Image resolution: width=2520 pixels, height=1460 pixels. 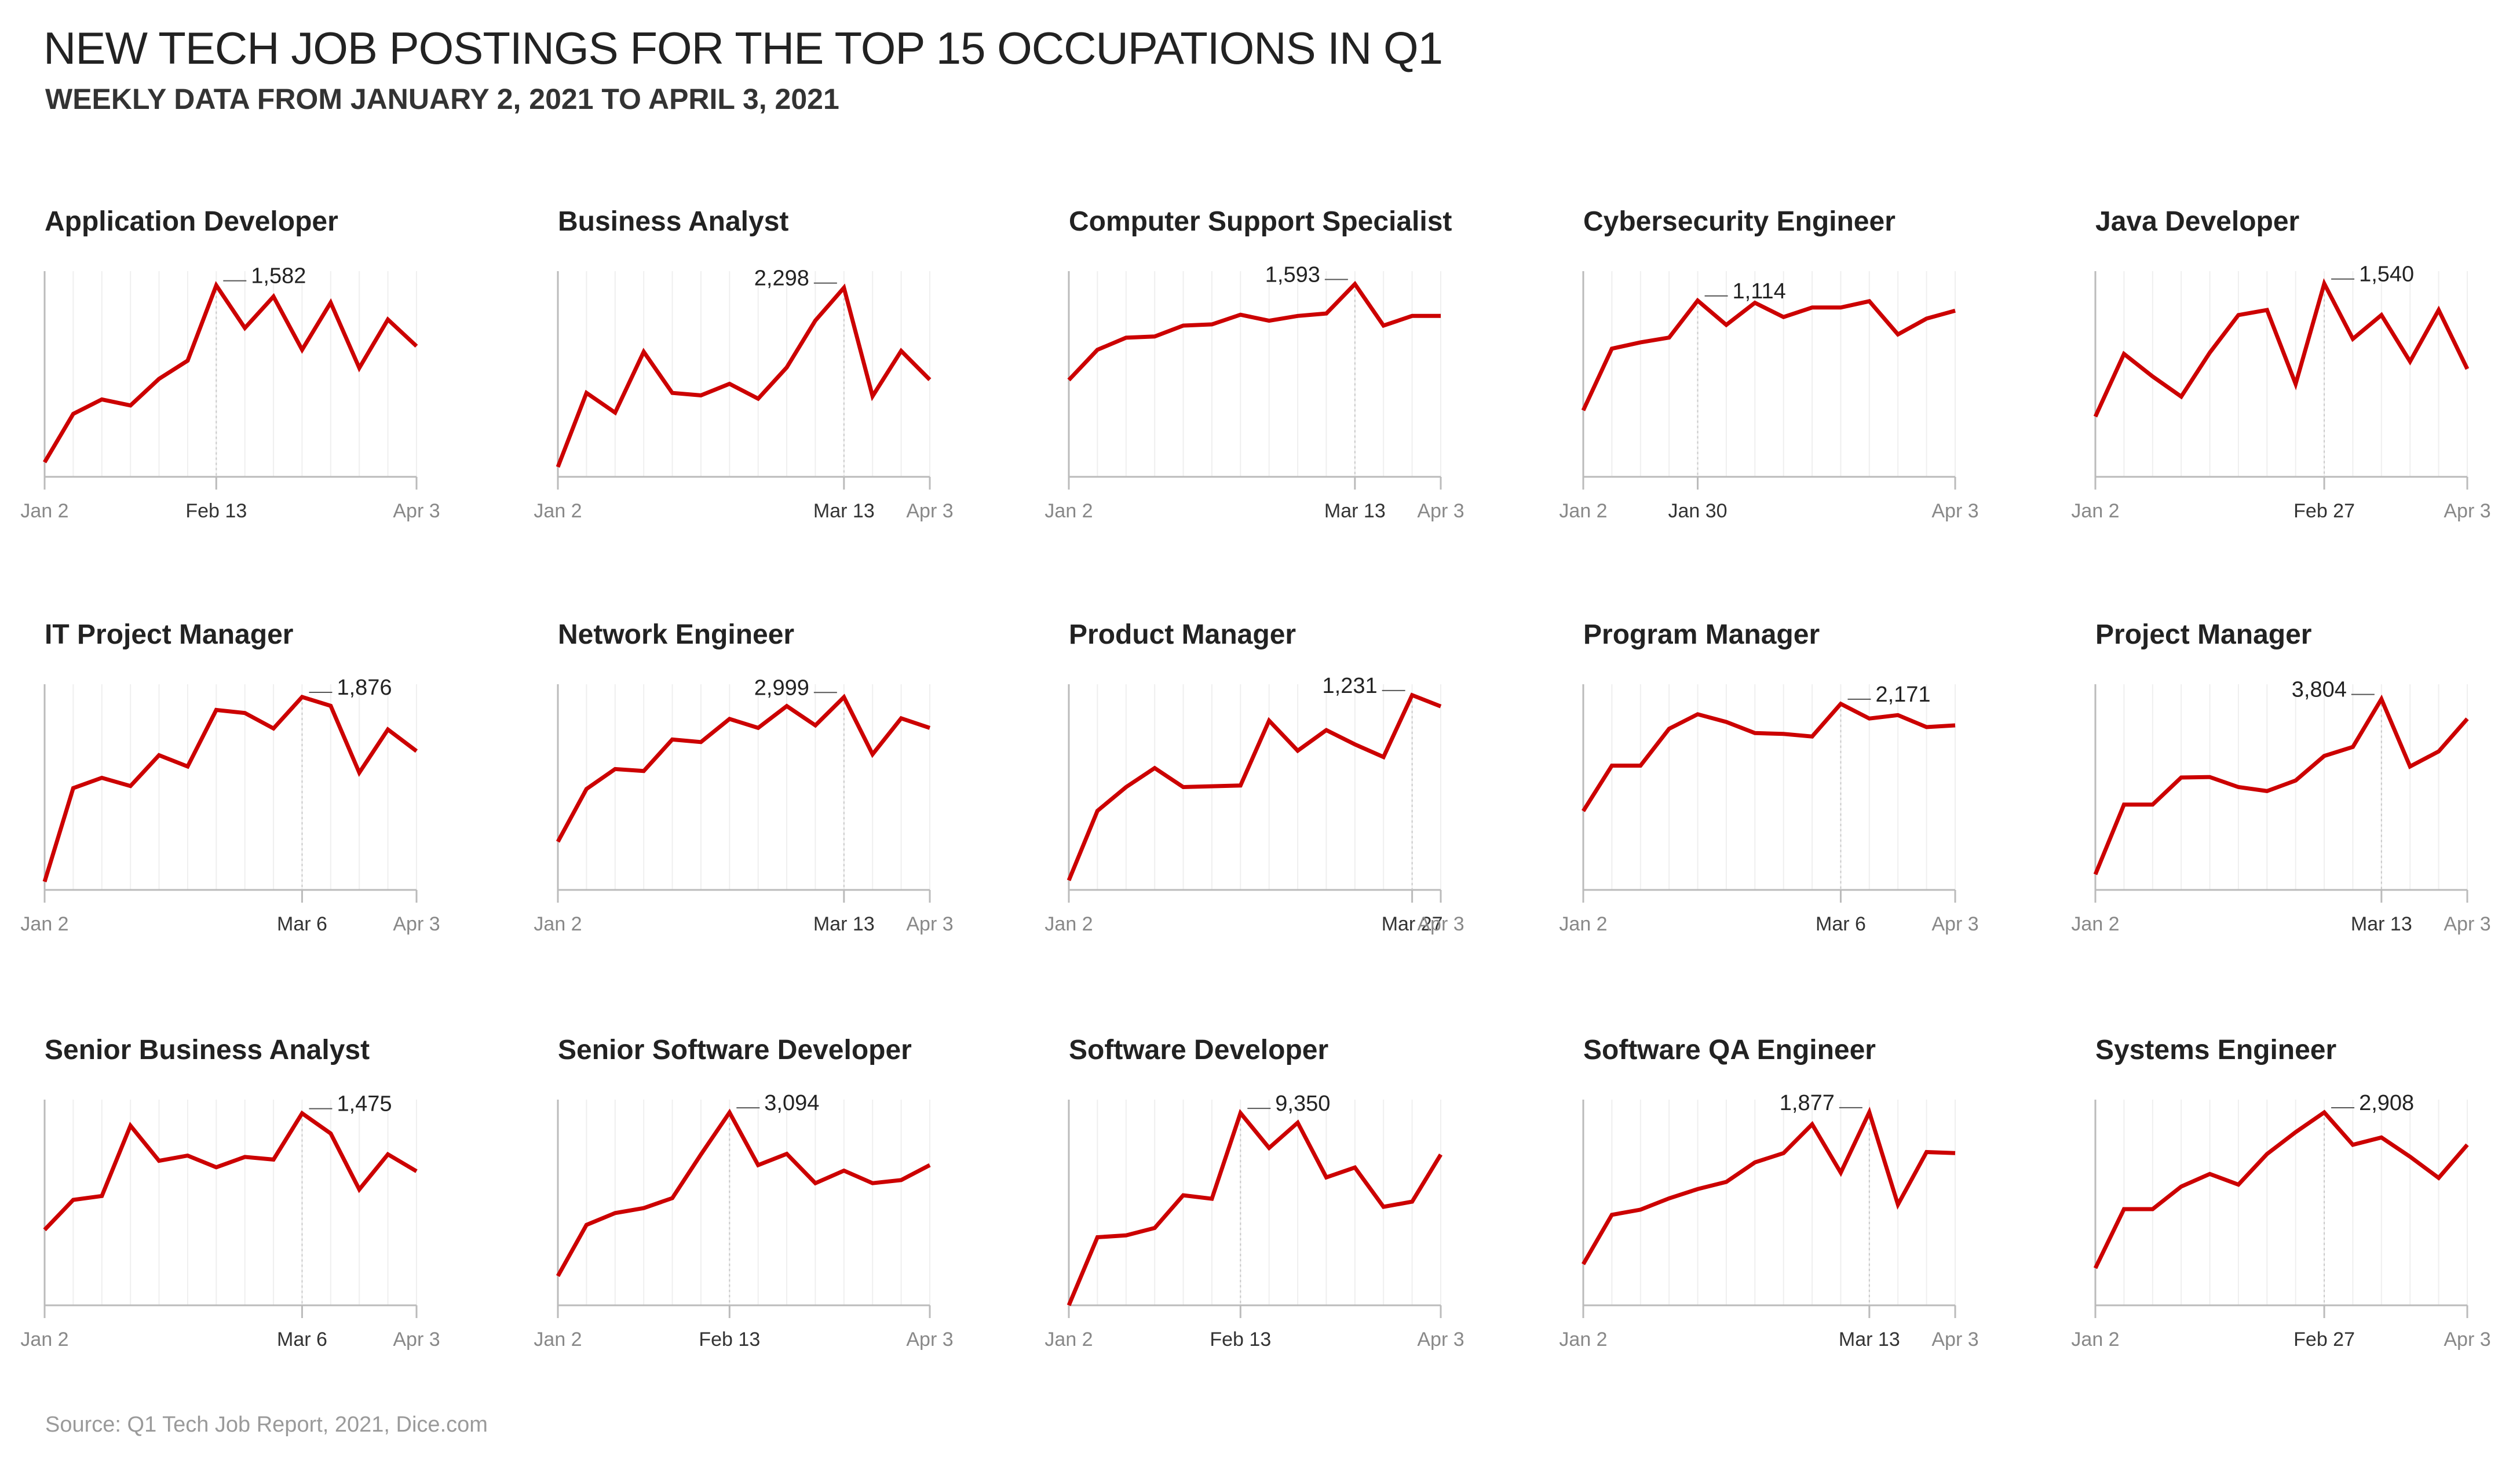 I want to click on chart-title: Cybersecurity Engineer, so click(x=1740, y=222).